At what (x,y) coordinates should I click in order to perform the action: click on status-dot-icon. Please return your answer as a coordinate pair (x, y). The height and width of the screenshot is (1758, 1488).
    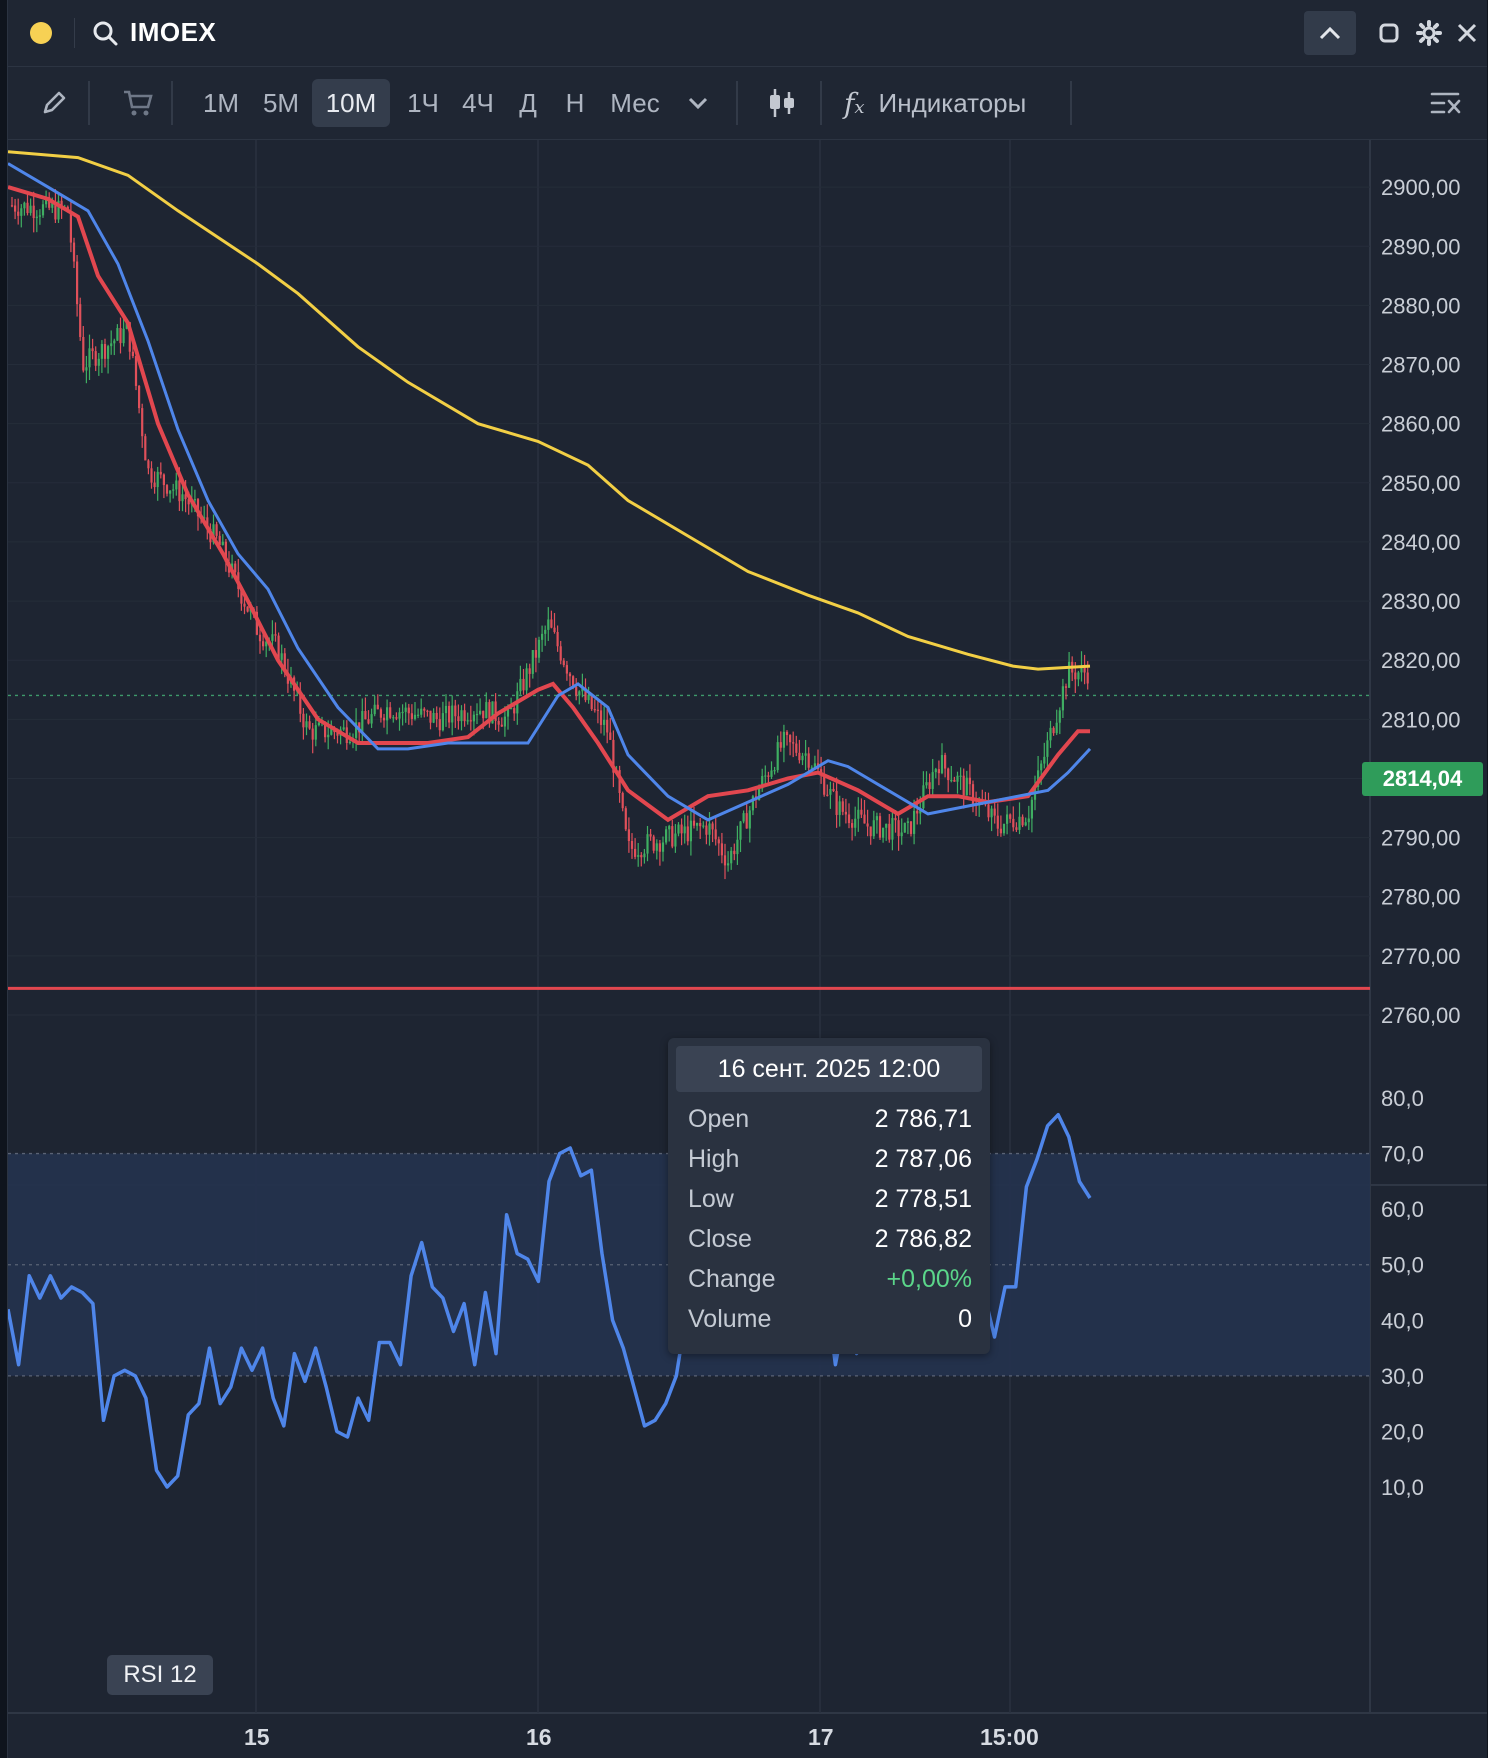
    Looking at the image, I should click on (41, 33).